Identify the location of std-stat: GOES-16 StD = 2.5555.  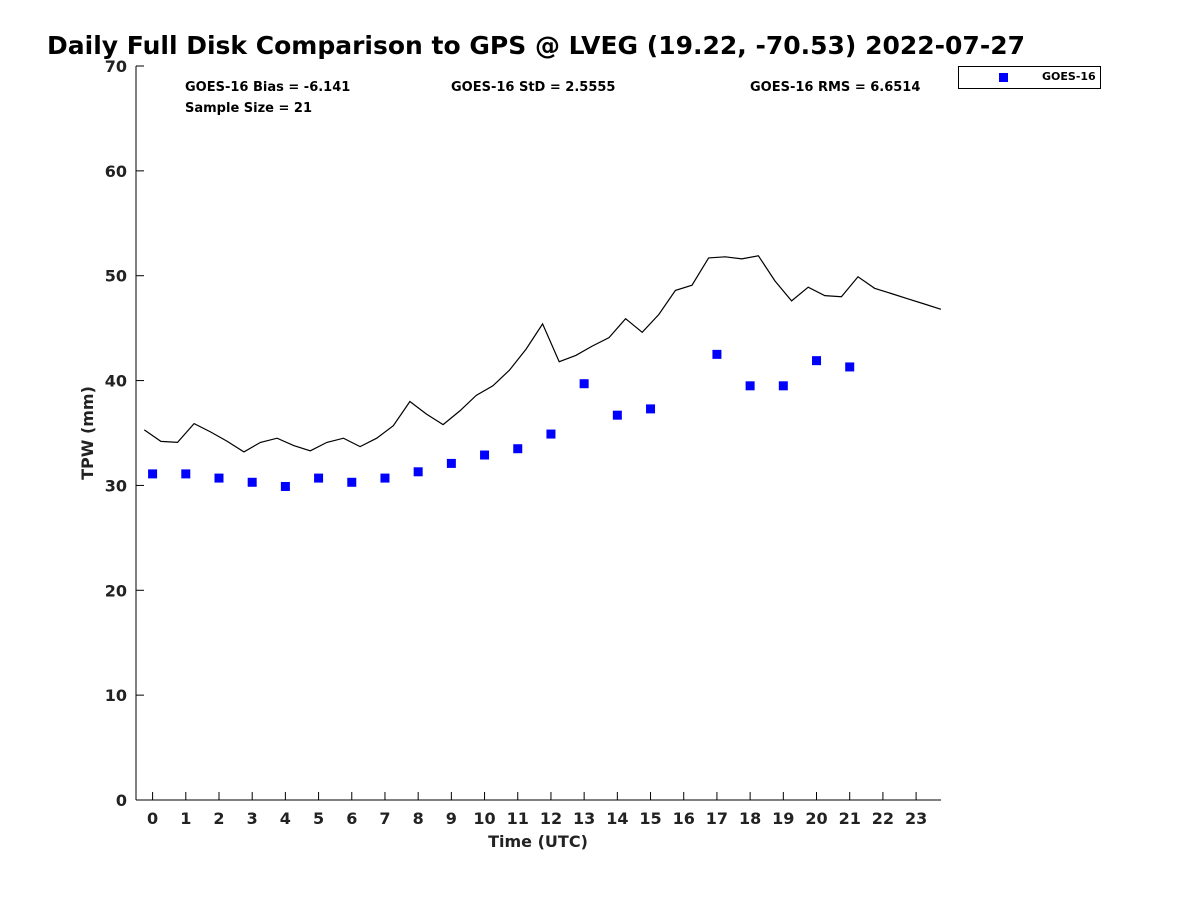
(533, 87).